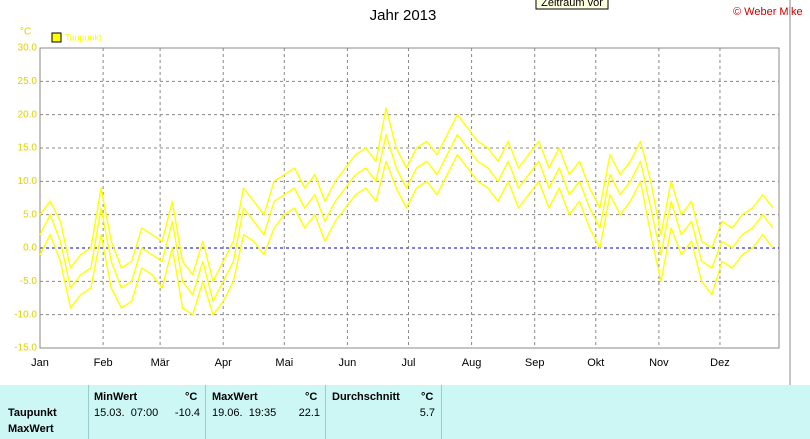 The height and width of the screenshot is (439, 810). Describe the element at coordinates (768, 12) in the screenshot. I see `copyright: © Weber Mike` at that location.